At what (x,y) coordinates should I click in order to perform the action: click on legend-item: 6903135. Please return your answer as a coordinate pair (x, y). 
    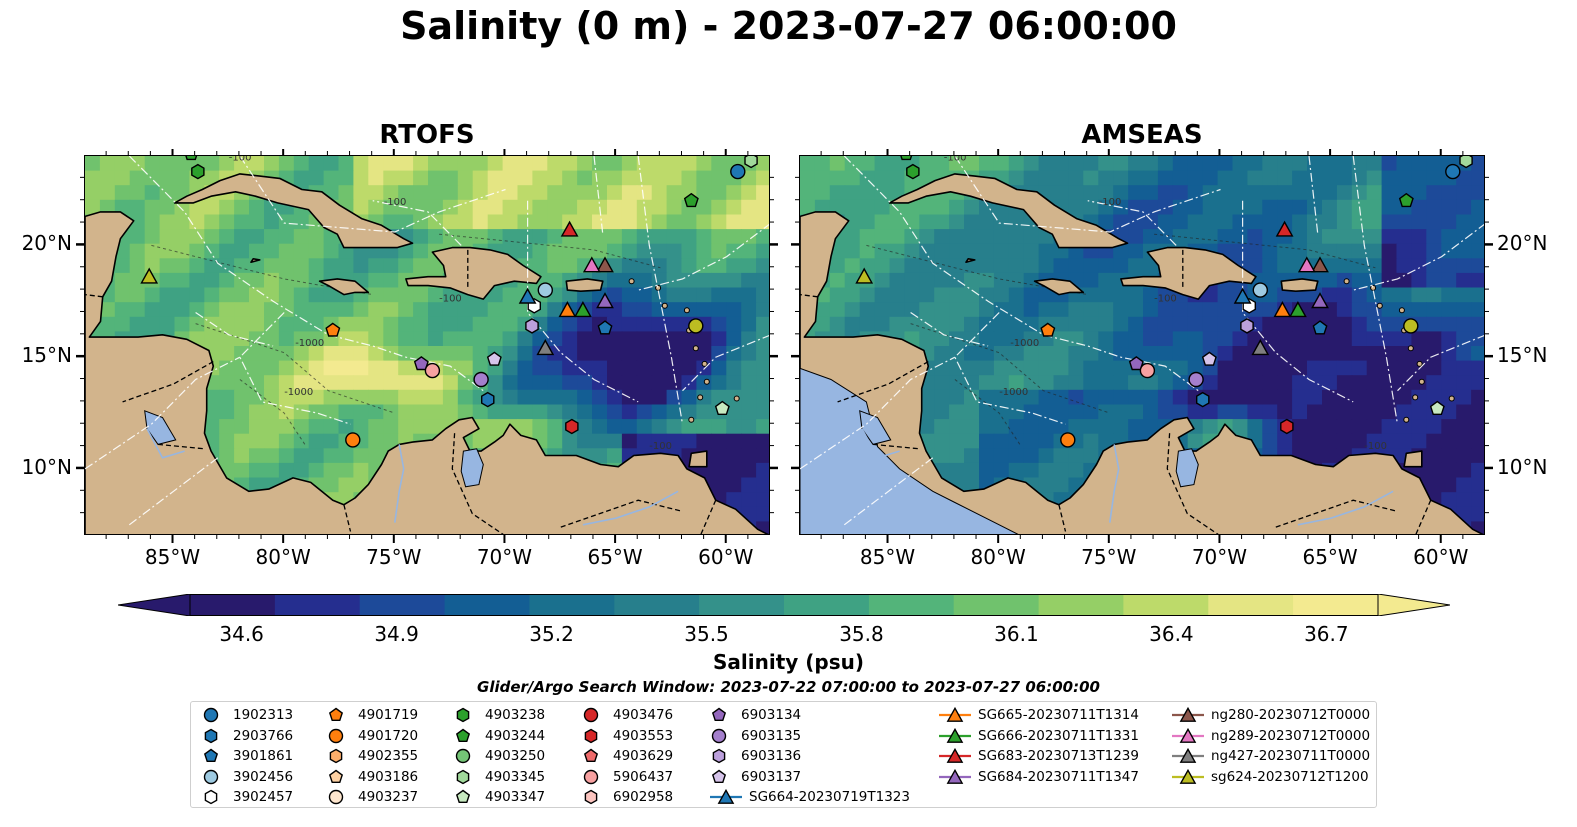
    Looking at the image, I should click on (755, 736).